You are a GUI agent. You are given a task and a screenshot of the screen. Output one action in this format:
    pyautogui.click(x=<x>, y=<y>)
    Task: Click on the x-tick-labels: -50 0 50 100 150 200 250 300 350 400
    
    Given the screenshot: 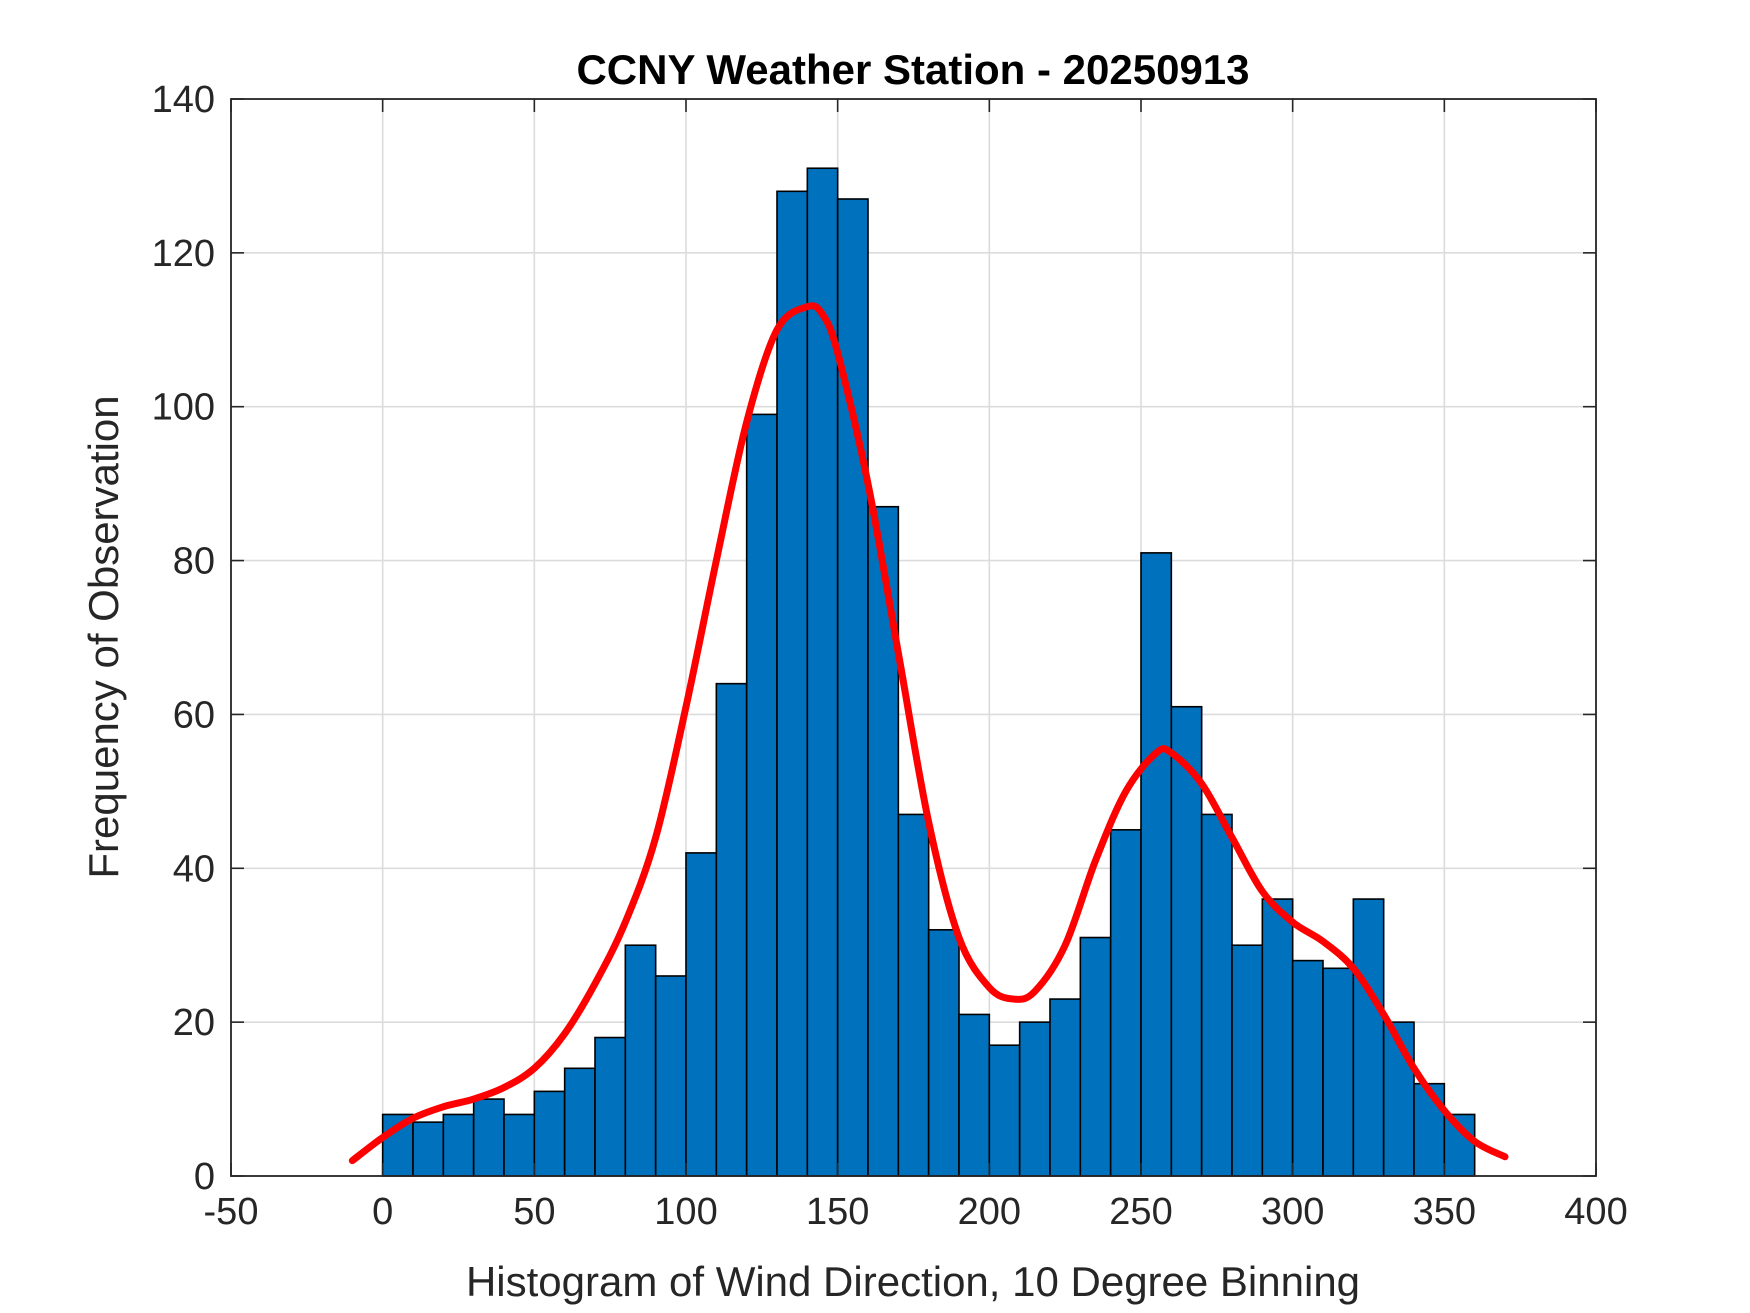 What is the action you would take?
    pyautogui.click(x=916, y=1212)
    